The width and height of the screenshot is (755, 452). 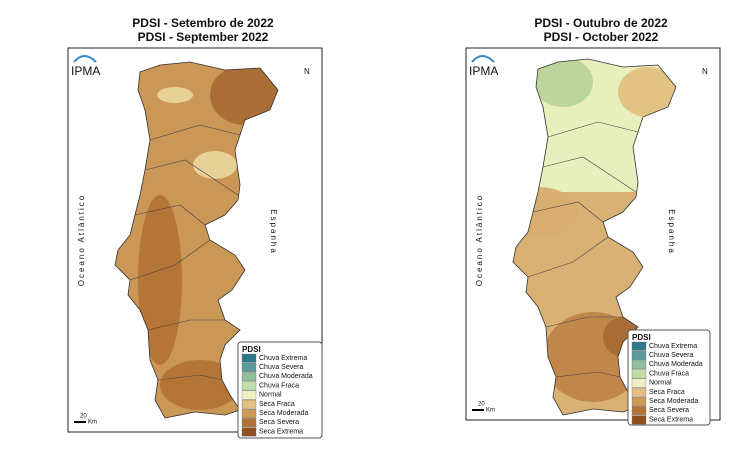 What do you see at coordinates (601, 23) in the screenshot?
I see `map-title: PDSI - Outubro de 2022` at bounding box center [601, 23].